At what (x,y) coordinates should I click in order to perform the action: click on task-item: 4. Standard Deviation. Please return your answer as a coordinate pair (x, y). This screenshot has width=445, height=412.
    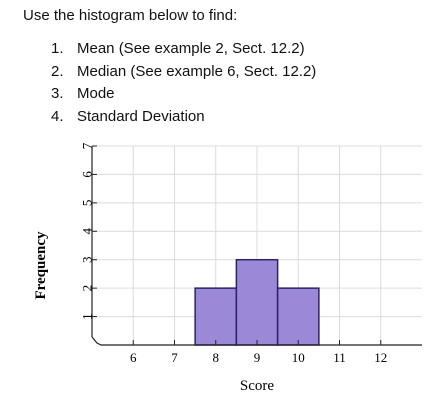
    Looking at the image, I should click on (242, 117).